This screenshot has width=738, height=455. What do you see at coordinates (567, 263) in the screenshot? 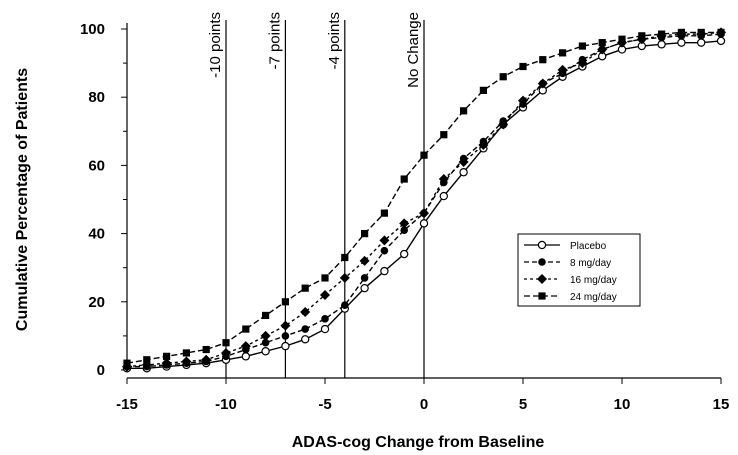
I see `legend-item: 8 mg/day` at bounding box center [567, 263].